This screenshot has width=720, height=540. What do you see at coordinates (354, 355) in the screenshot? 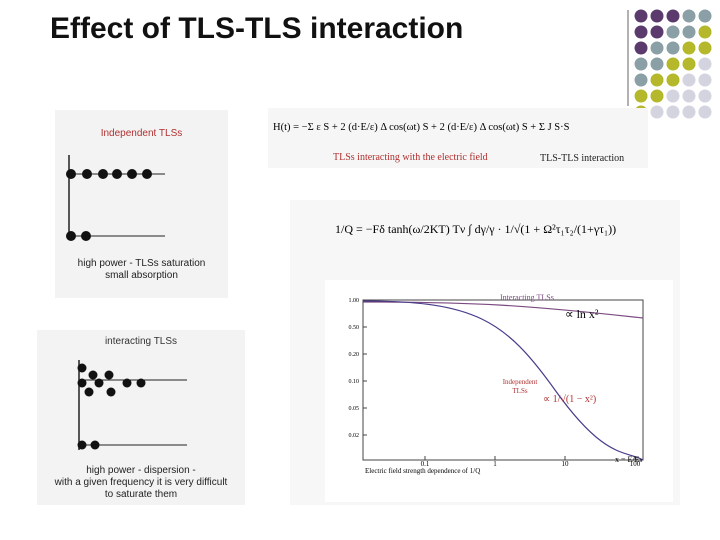
I see `y-tick-label: 0.20` at bounding box center [354, 355].